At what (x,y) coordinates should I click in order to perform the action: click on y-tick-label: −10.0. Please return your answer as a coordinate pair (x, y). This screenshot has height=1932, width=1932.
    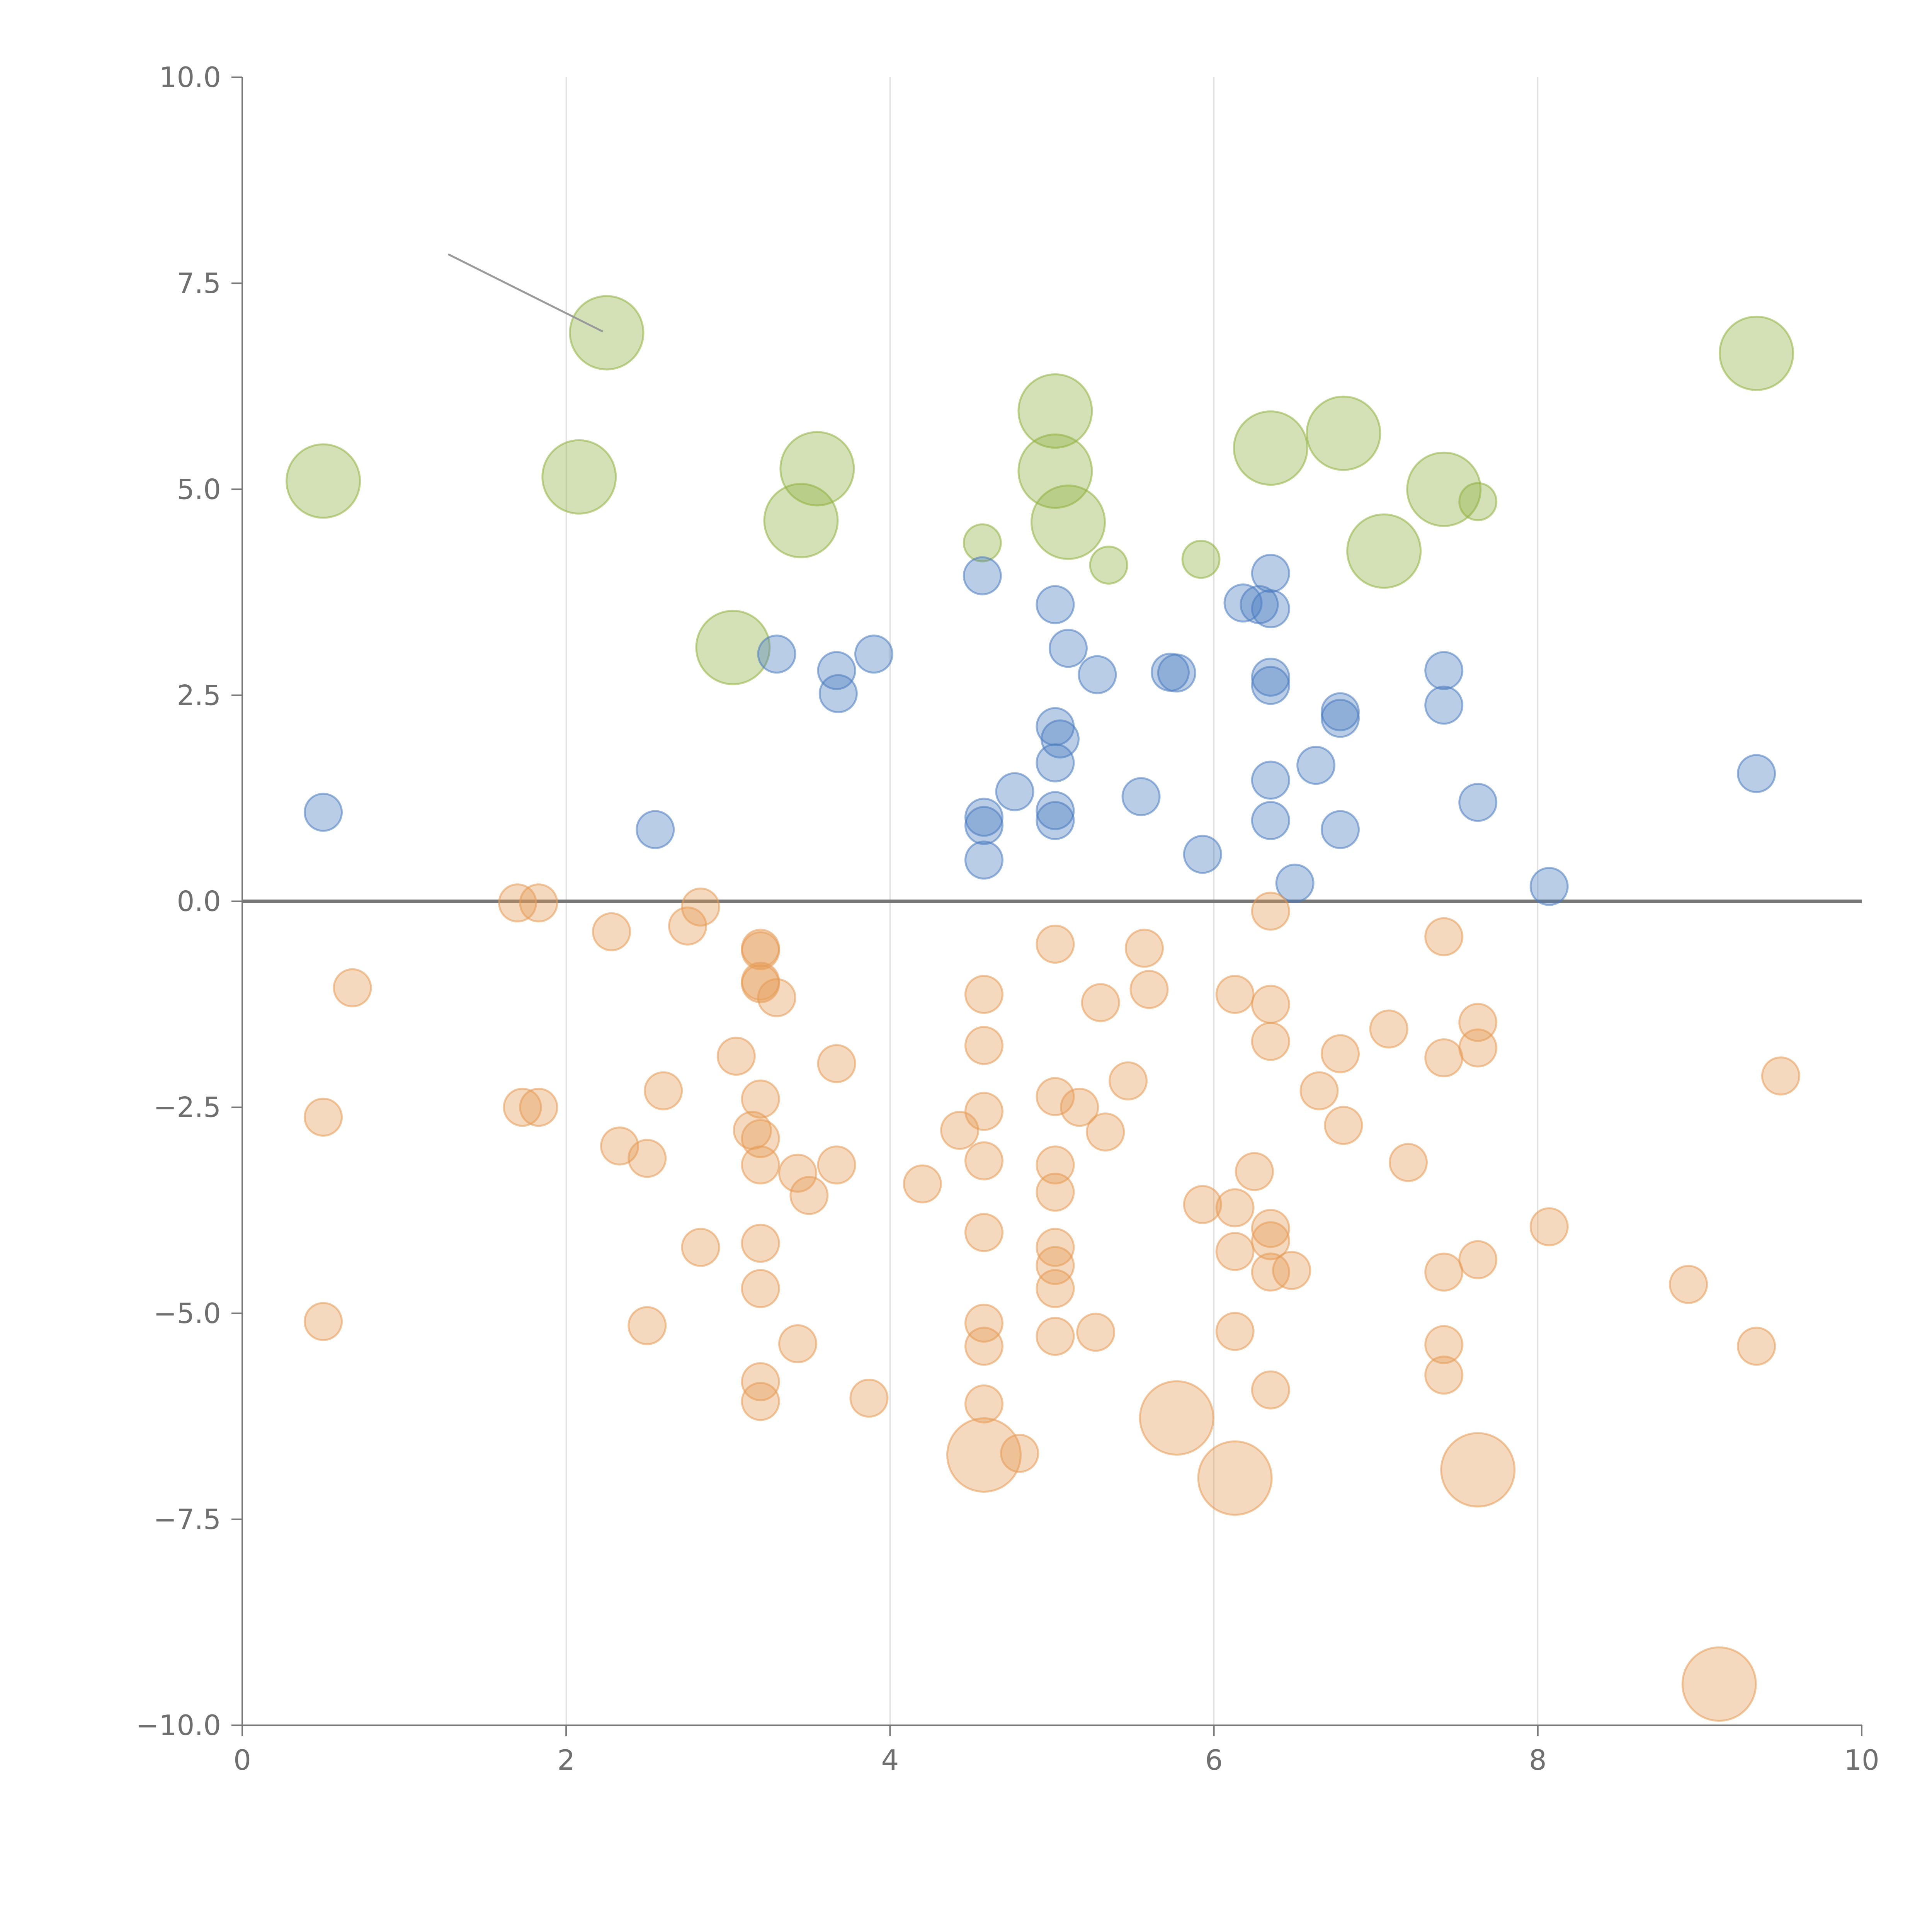
    Looking at the image, I should click on (178, 1726).